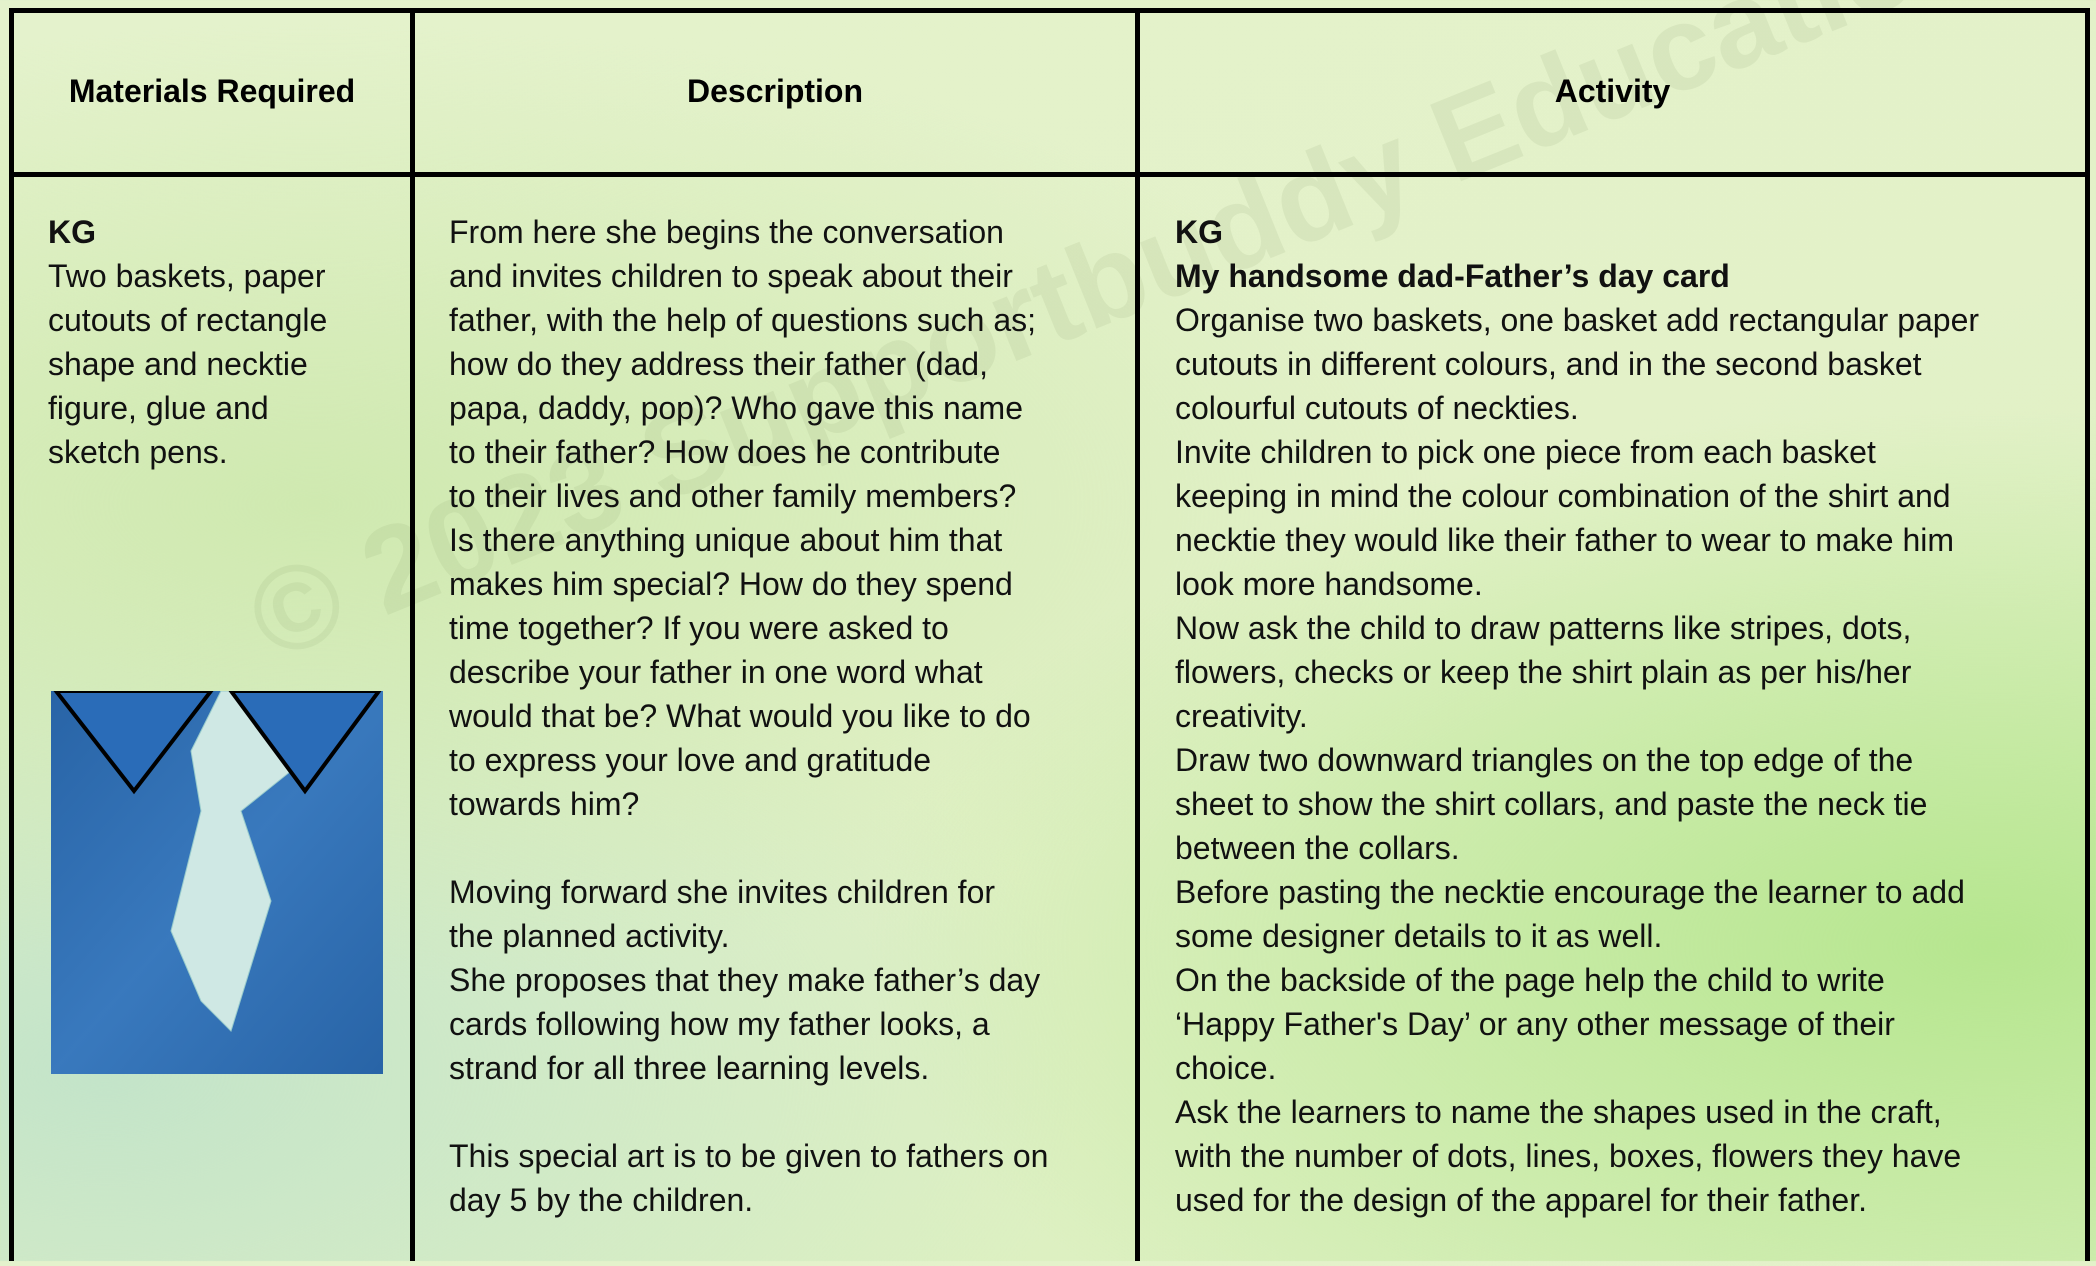 This screenshot has height=1266, width=2096. Describe the element at coordinates (544, 804) in the screenshot. I see `text-line: towards him?` at that location.